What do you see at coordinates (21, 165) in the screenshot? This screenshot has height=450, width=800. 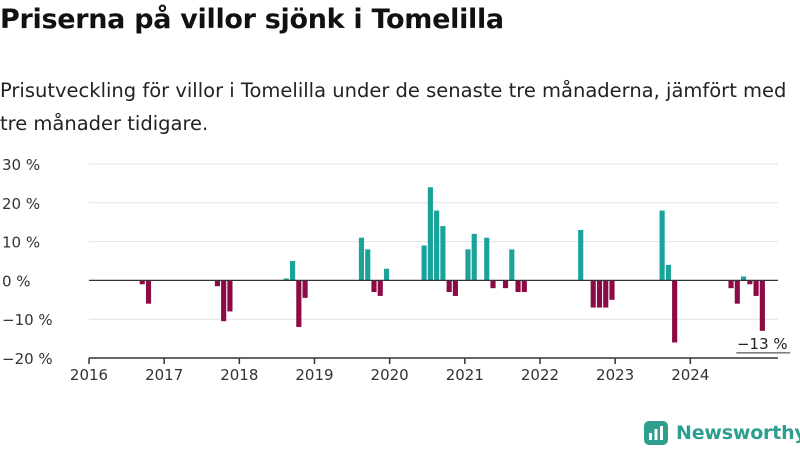 I see `y-tick-label: 30 %` at bounding box center [21, 165].